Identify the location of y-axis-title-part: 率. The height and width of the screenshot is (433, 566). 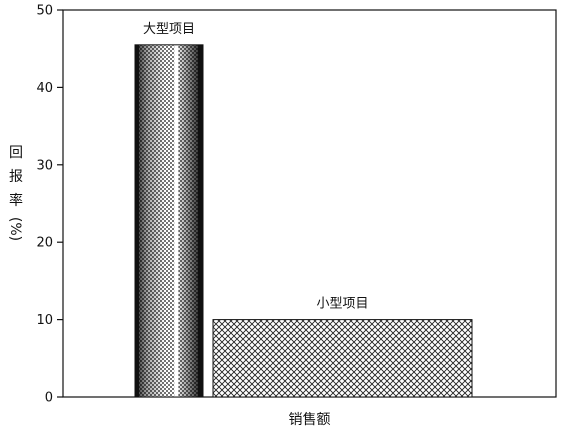
(16, 200).